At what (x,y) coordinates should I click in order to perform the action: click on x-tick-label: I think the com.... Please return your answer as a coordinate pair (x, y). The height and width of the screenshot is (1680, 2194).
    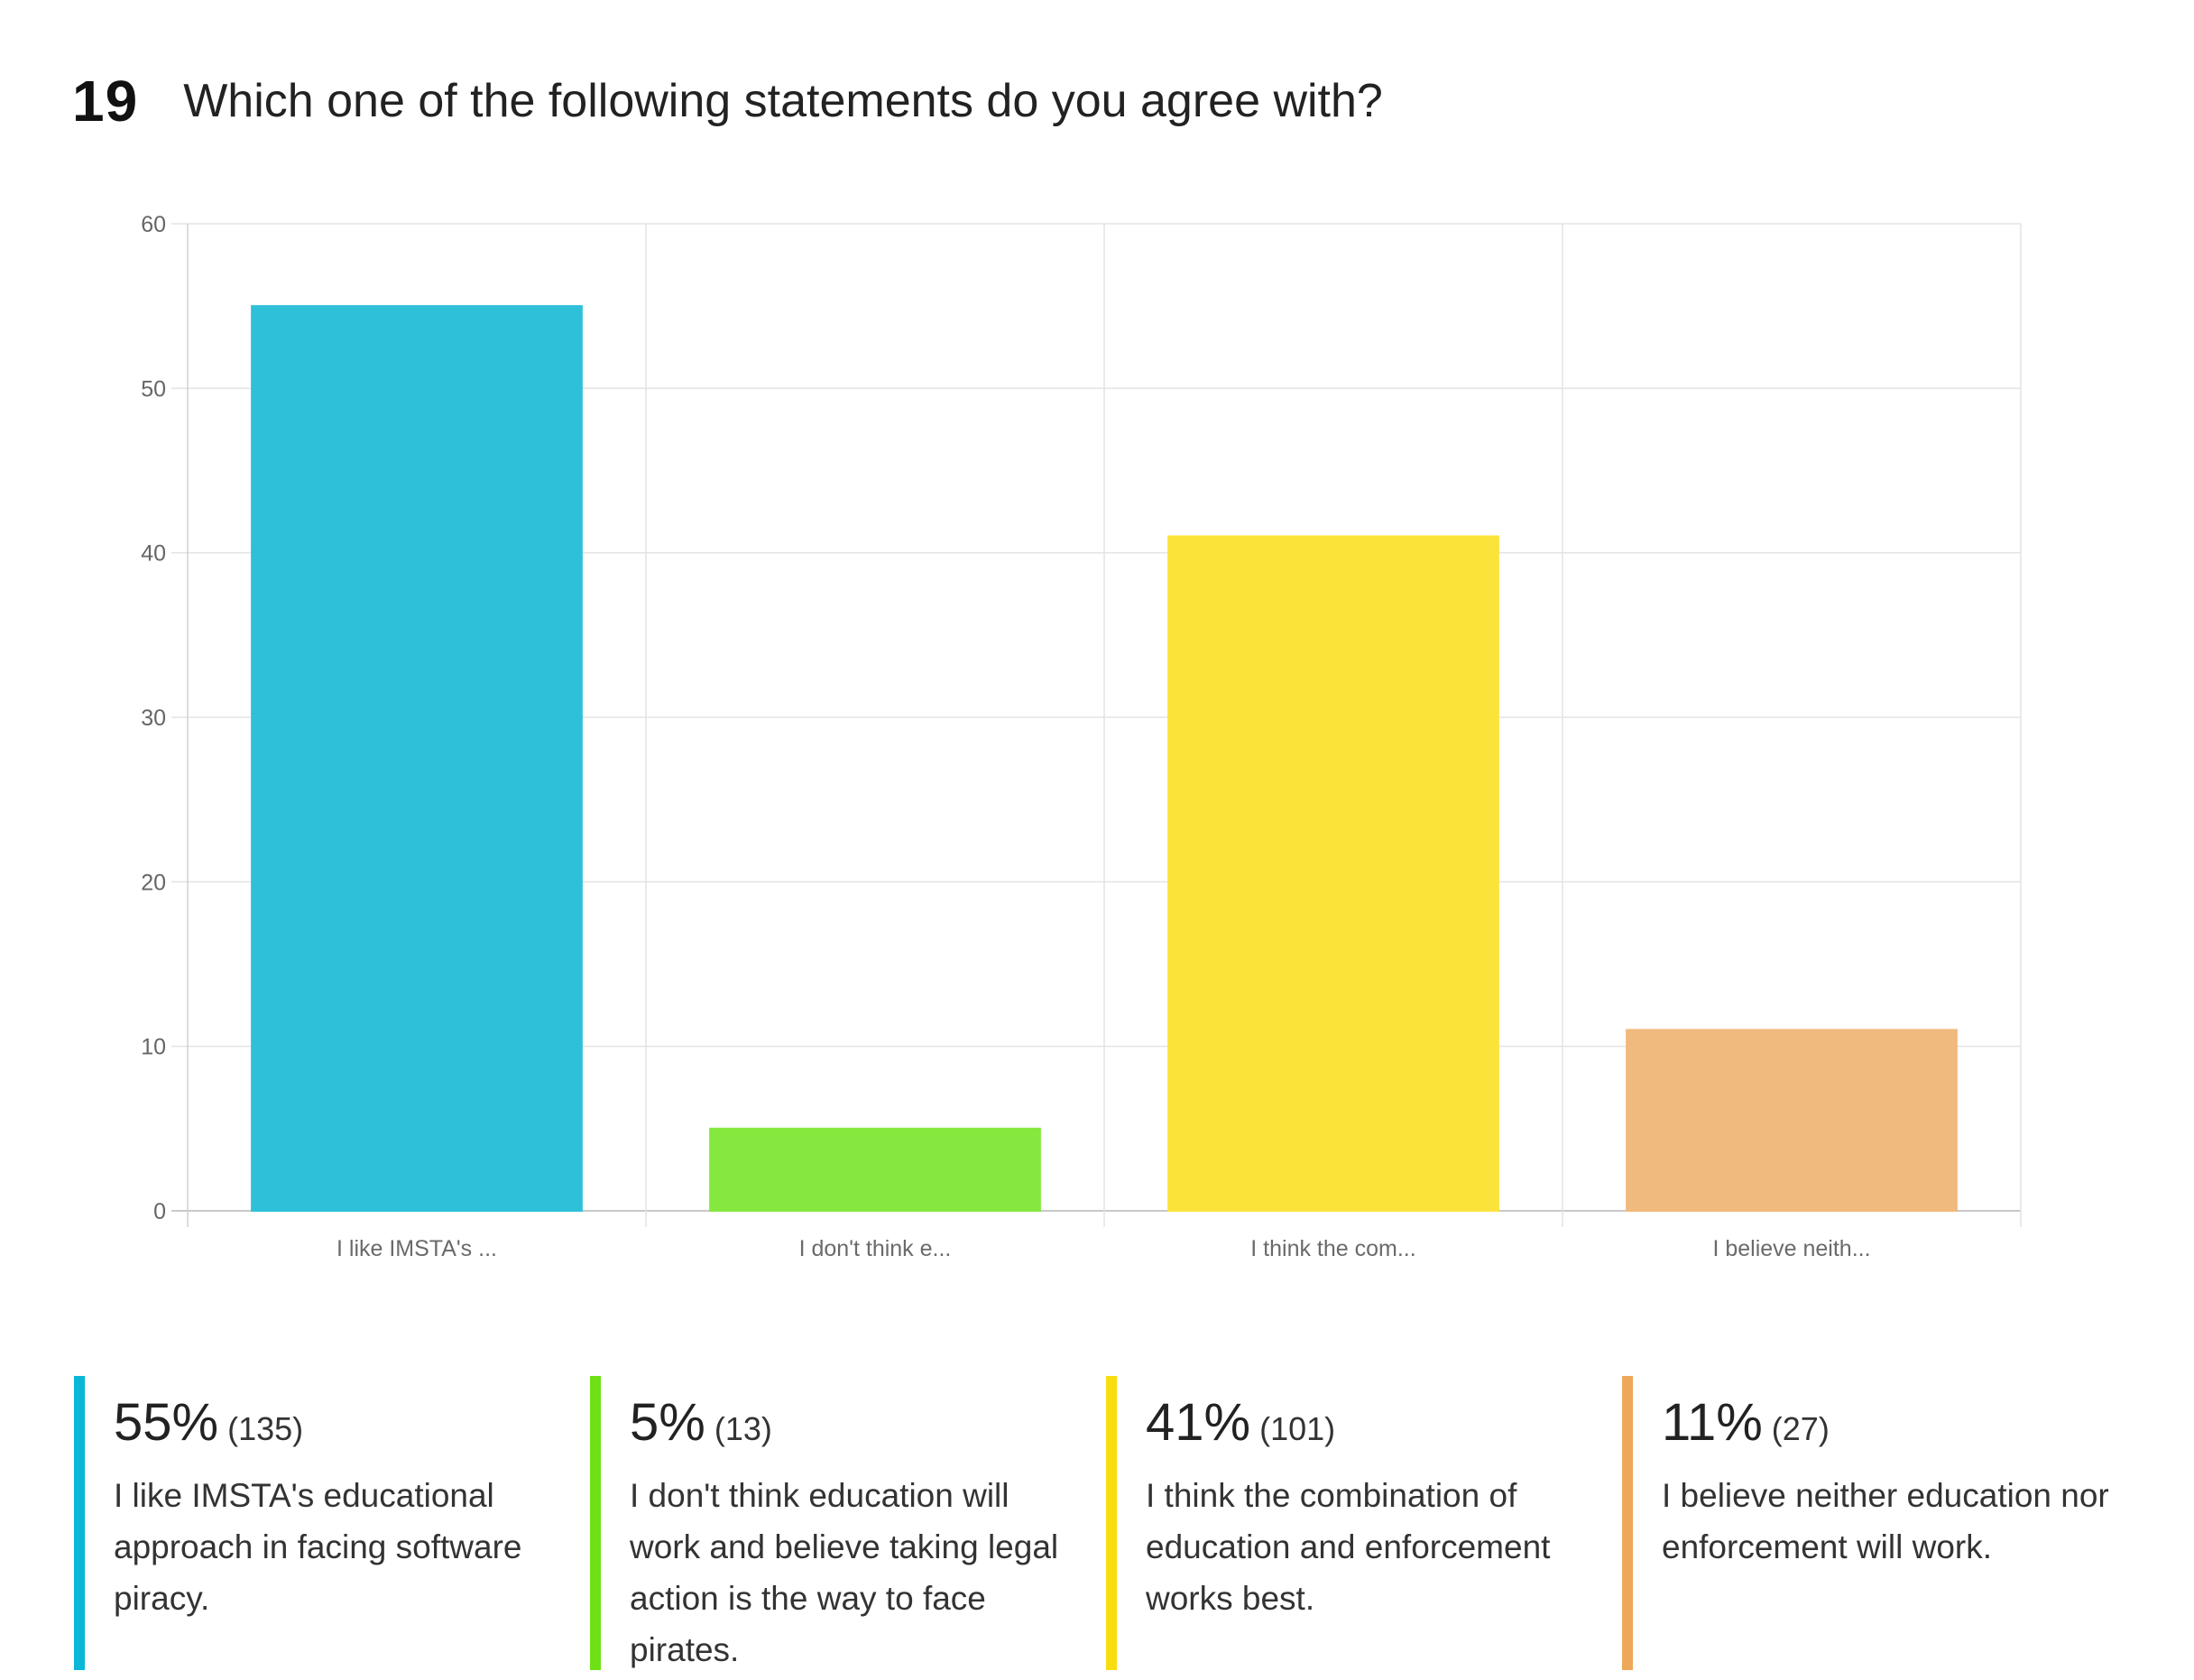
    Looking at the image, I should click on (1332, 1248).